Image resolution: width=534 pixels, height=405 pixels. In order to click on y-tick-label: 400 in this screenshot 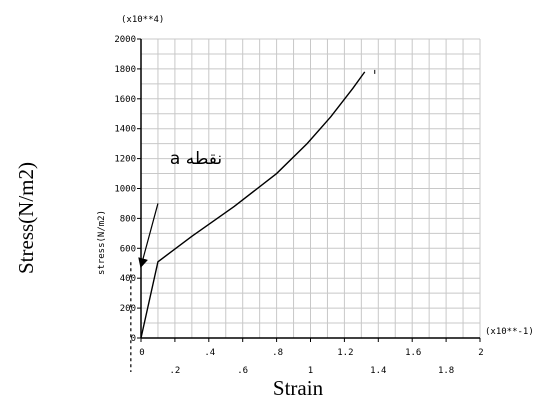, I will do `click(128, 279)`.